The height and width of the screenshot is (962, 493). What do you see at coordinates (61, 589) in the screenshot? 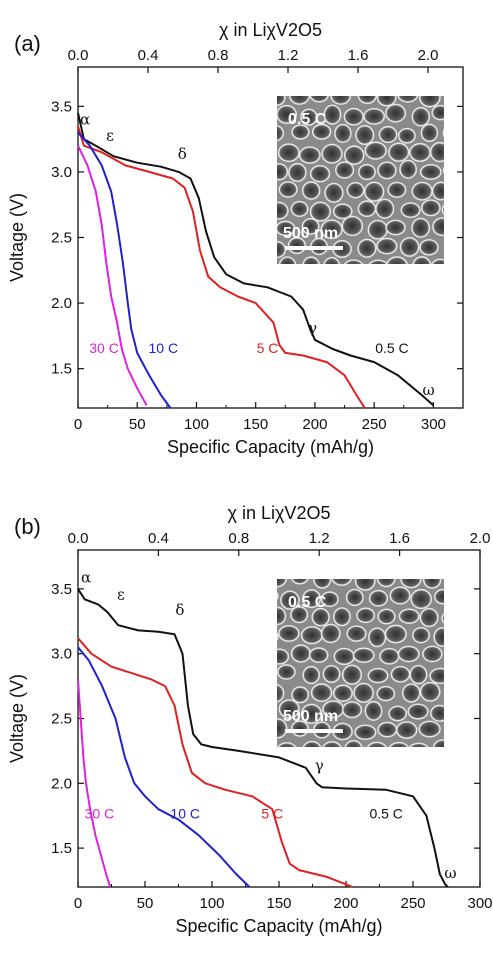
I see `y-tick-label: 3.5` at bounding box center [61, 589].